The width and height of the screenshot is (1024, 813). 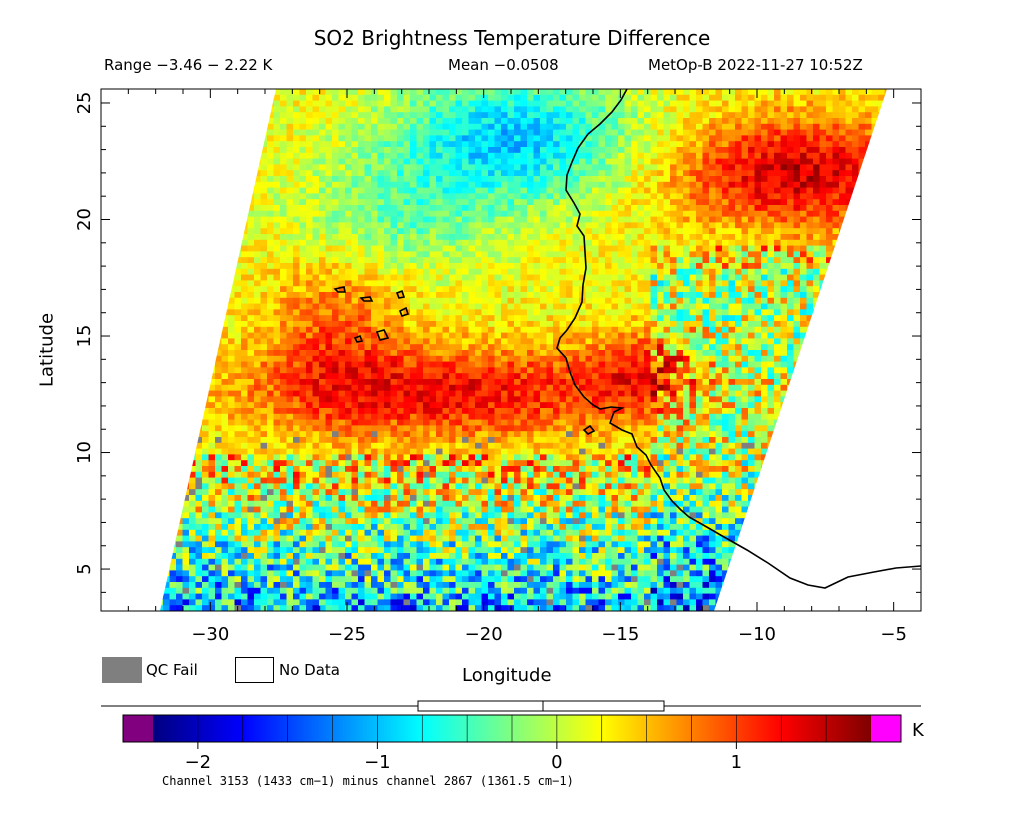 I want to click on y-tick-label: 10, so click(x=84, y=452).